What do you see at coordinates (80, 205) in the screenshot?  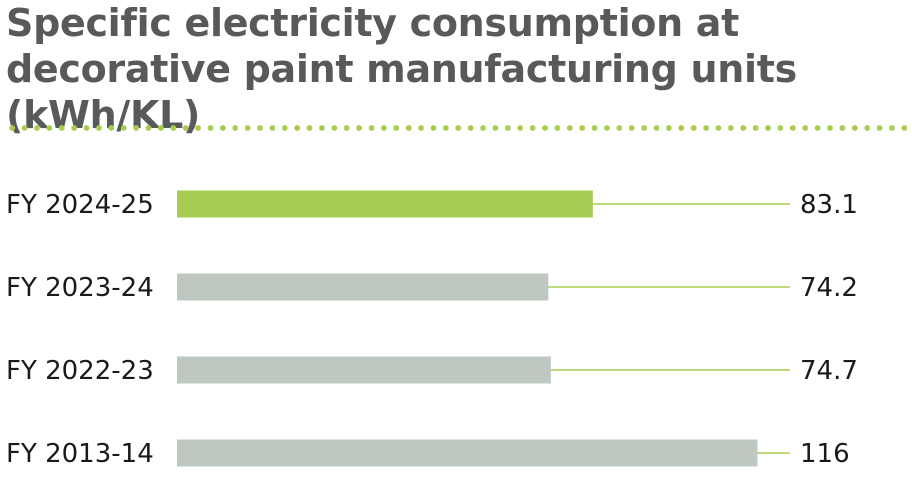 I see `category-label: FY 2024-25` at bounding box center [80, 205].